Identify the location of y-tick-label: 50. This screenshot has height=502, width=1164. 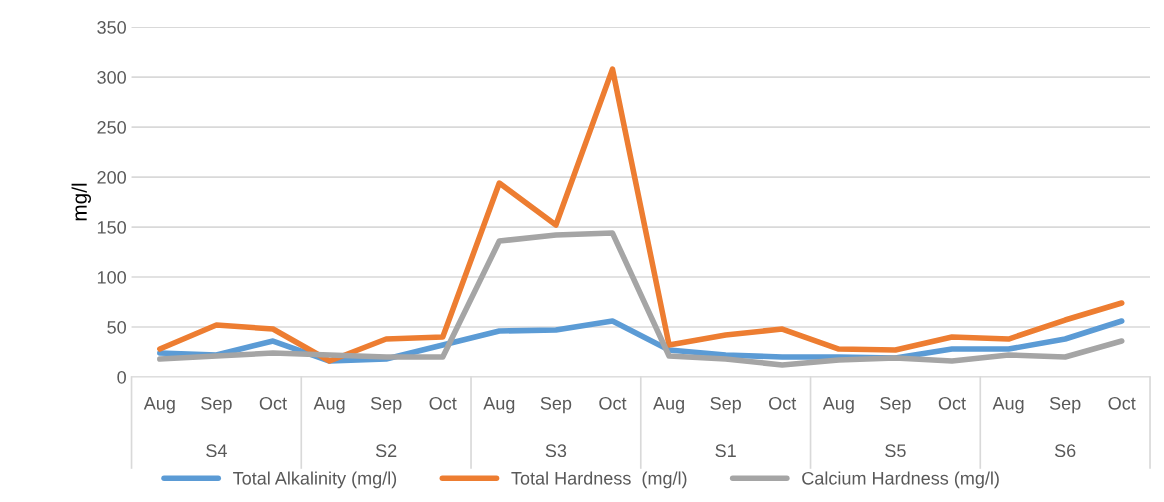
(116, 327).